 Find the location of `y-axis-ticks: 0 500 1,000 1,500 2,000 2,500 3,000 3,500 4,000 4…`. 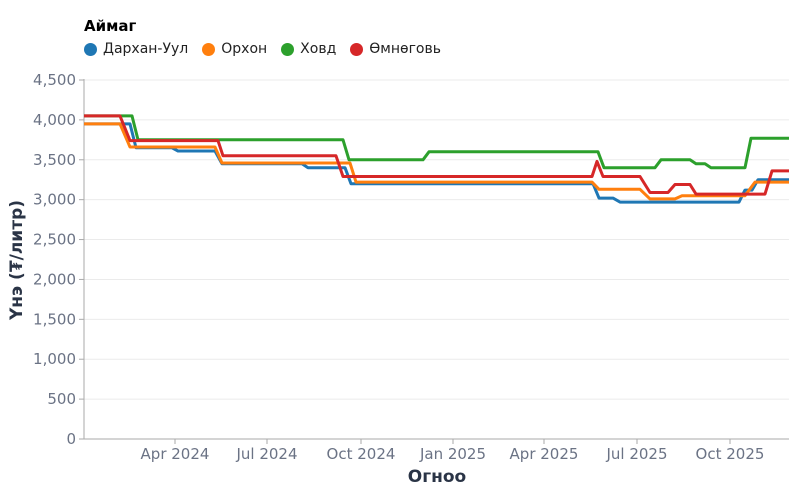

y-axis-ticks: 0 500 1,000 1,500 2,000 2,500 3,000 3,500 4,000 4… is located at coordinates (58, 259).